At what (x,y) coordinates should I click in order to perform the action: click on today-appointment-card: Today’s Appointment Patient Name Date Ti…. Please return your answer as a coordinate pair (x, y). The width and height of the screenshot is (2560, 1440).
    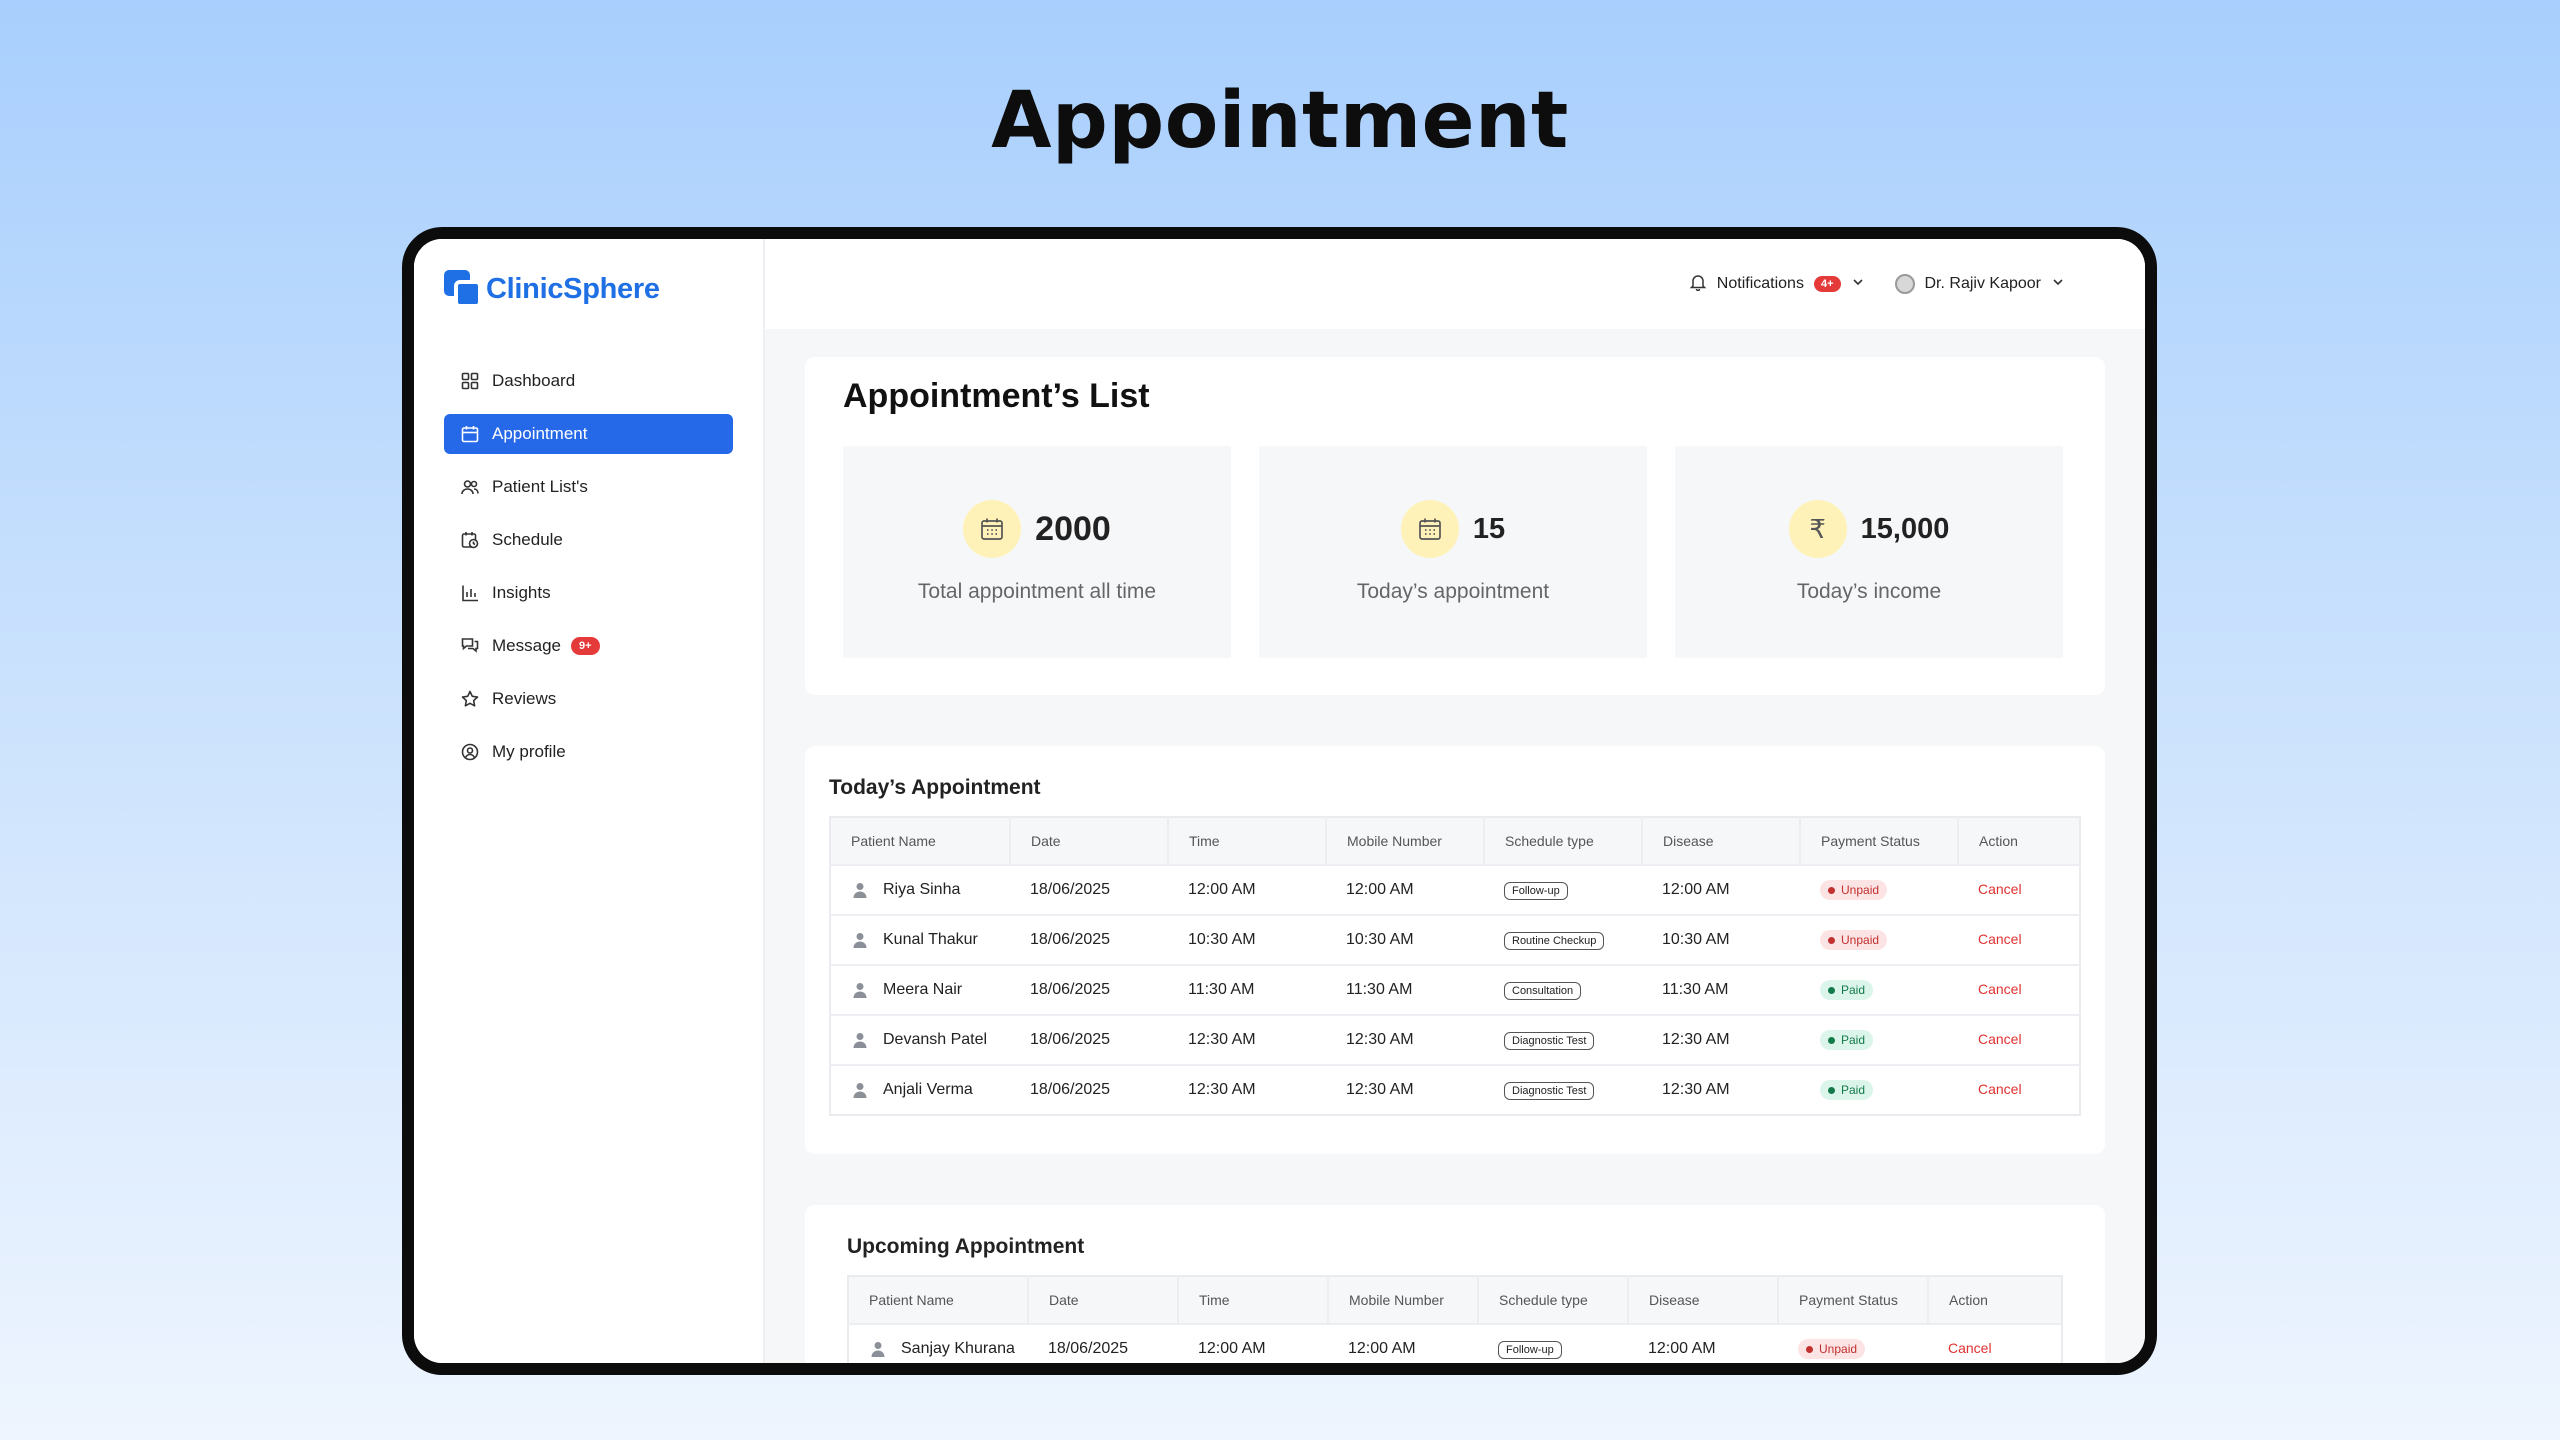
    Looking at the image, I should click on (1455, 950).